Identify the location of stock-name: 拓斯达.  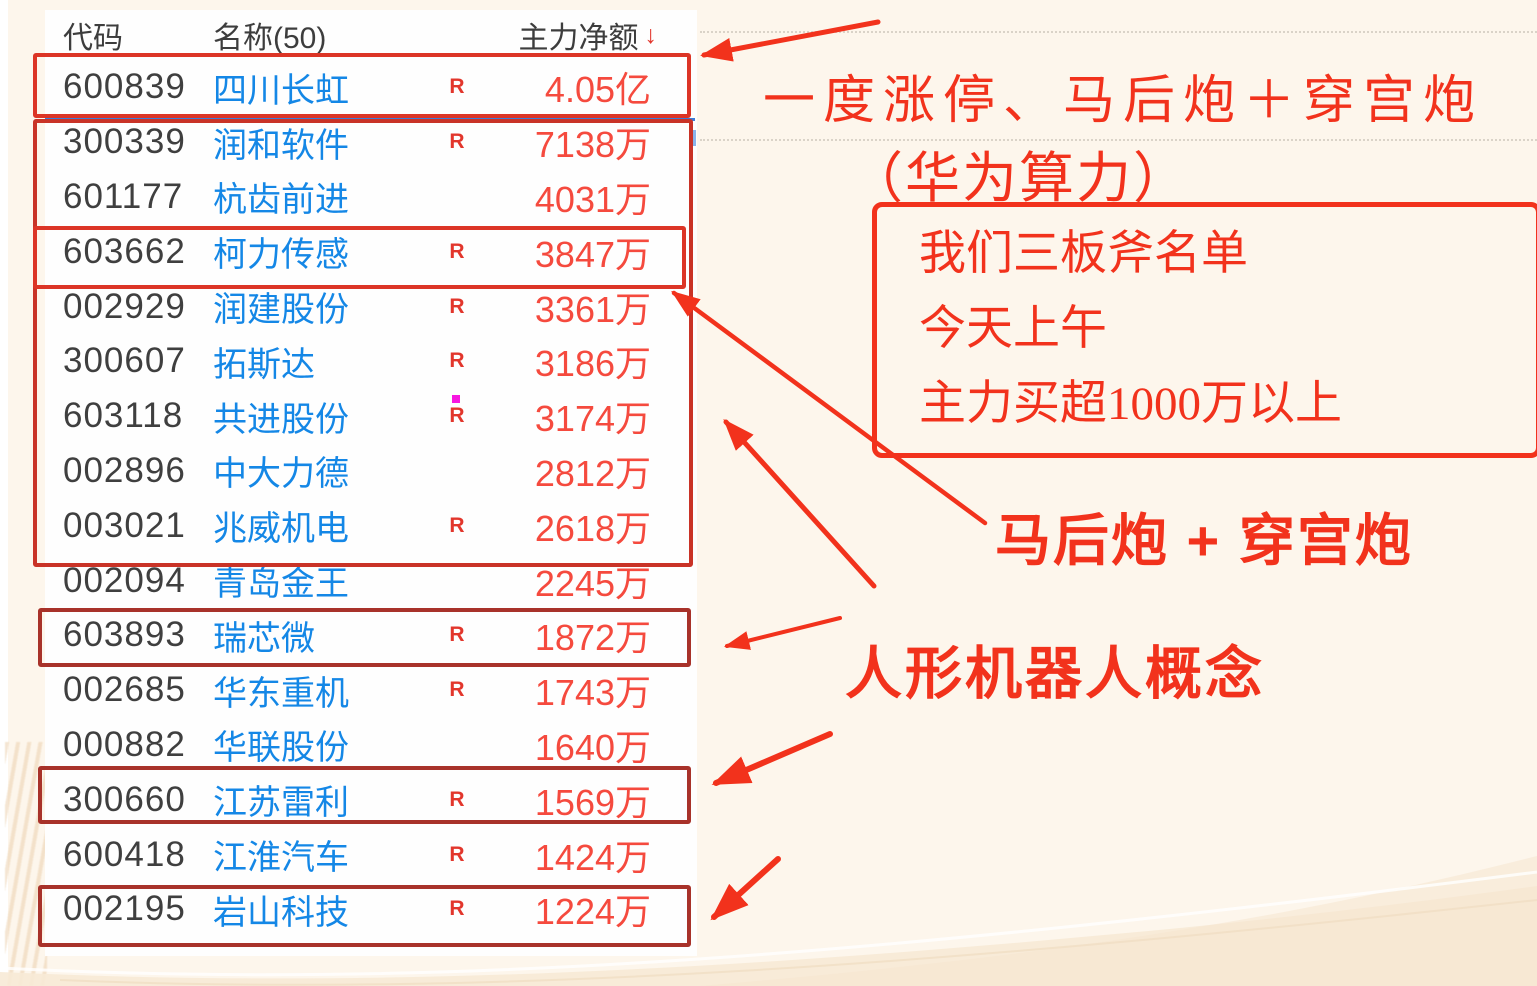
(264, 364).